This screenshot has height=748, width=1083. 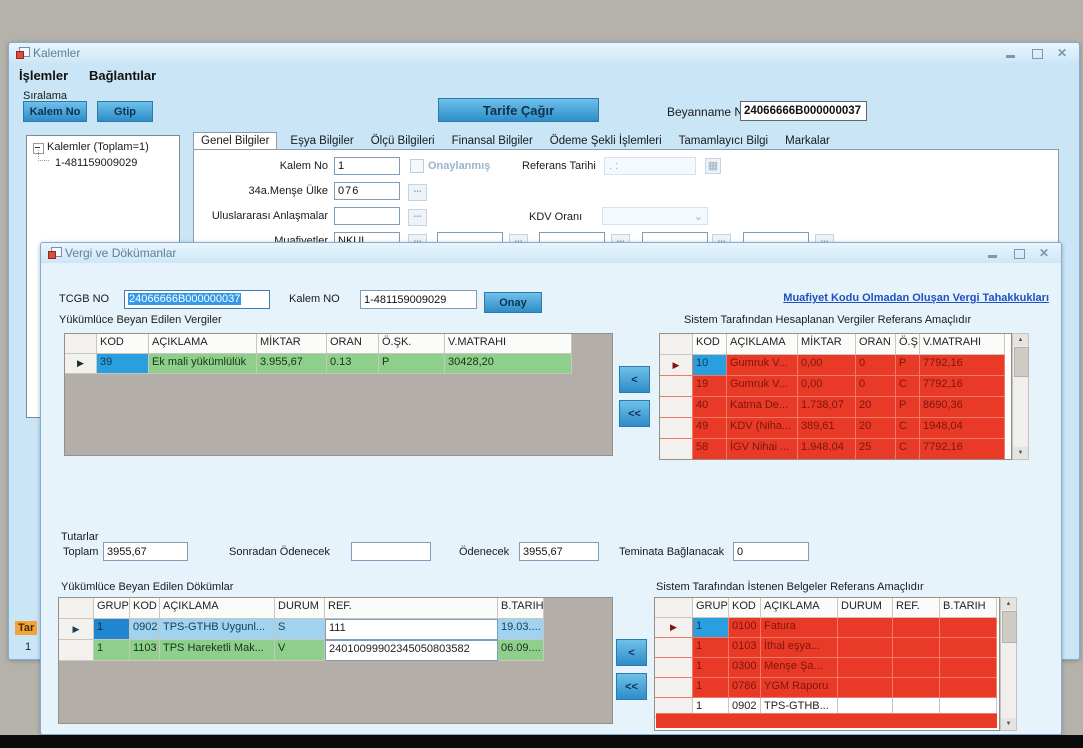 I want to click on teminata-baglanacak-input, so click(x=771, y=551).